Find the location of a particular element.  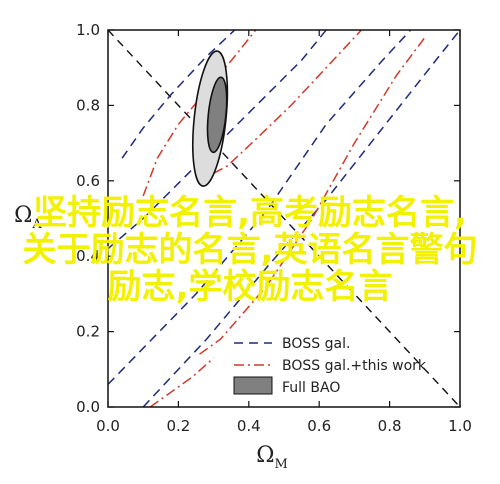

y-tick-label: 0.4 is located at coordinates (88, 256).